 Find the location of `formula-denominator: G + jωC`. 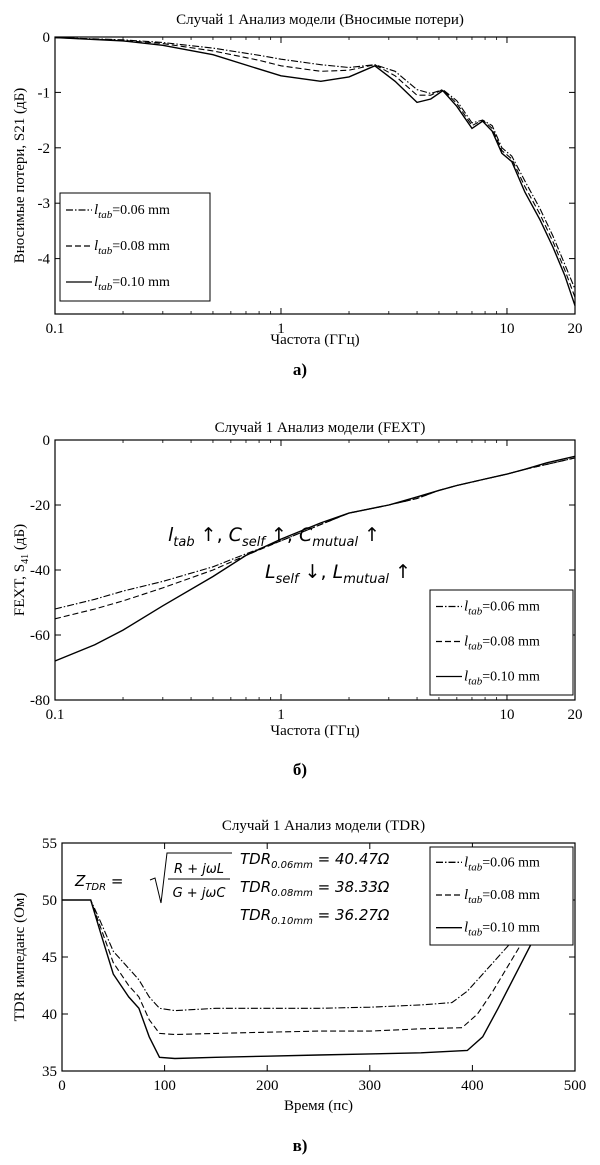

formula-denominator: G + jωC is located at coordinates (200, 893).